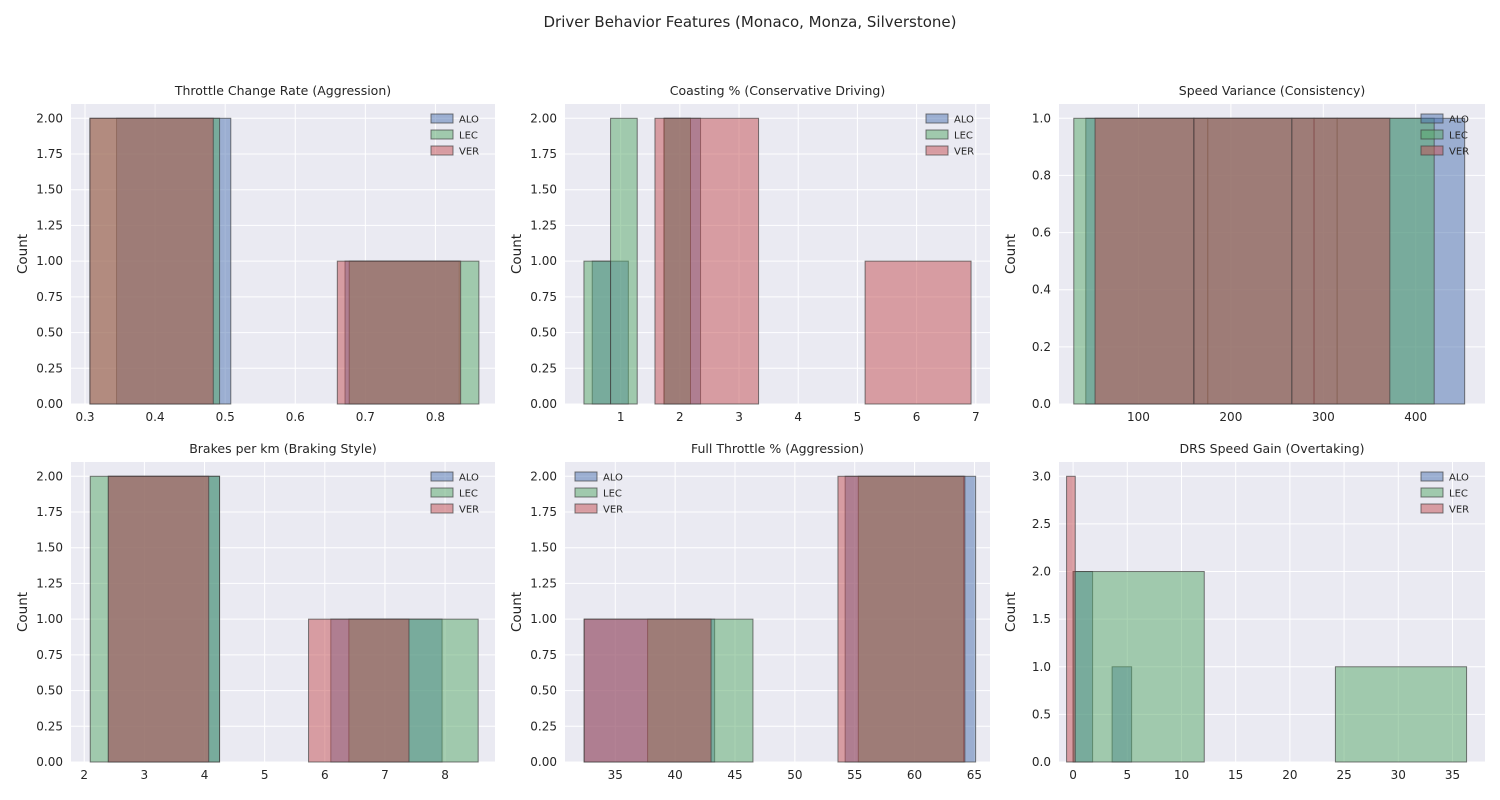 Image resolution: width=1500 pixels, height=800 pixels. What do you see at coordinates (84, 775) in the screenshot?
I see `x-tick-label: 2` at bounding box center [84, 775].